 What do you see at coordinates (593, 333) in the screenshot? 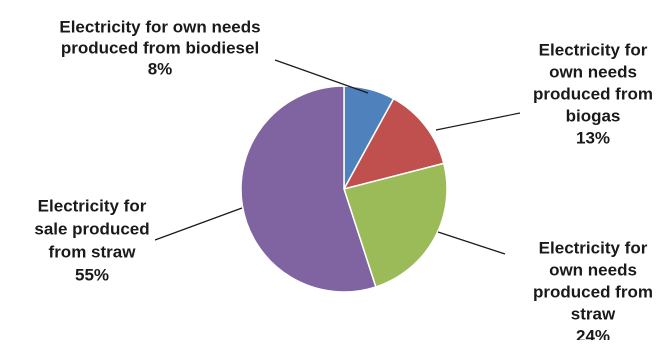
I see `slice-value-label-2: 24%` at bounding box center [593, 333].